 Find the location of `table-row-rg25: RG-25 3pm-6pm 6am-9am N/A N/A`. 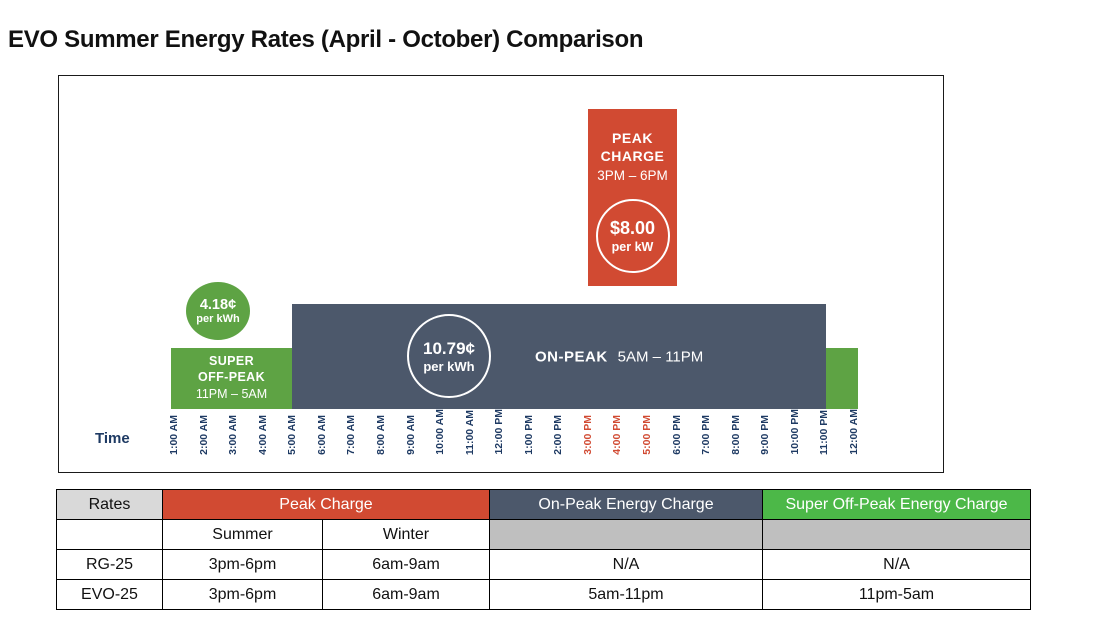

table-row-rg25: RG-25 3pm-6pm 6am-9am N/A N/A is located at coordinates (543, 564).